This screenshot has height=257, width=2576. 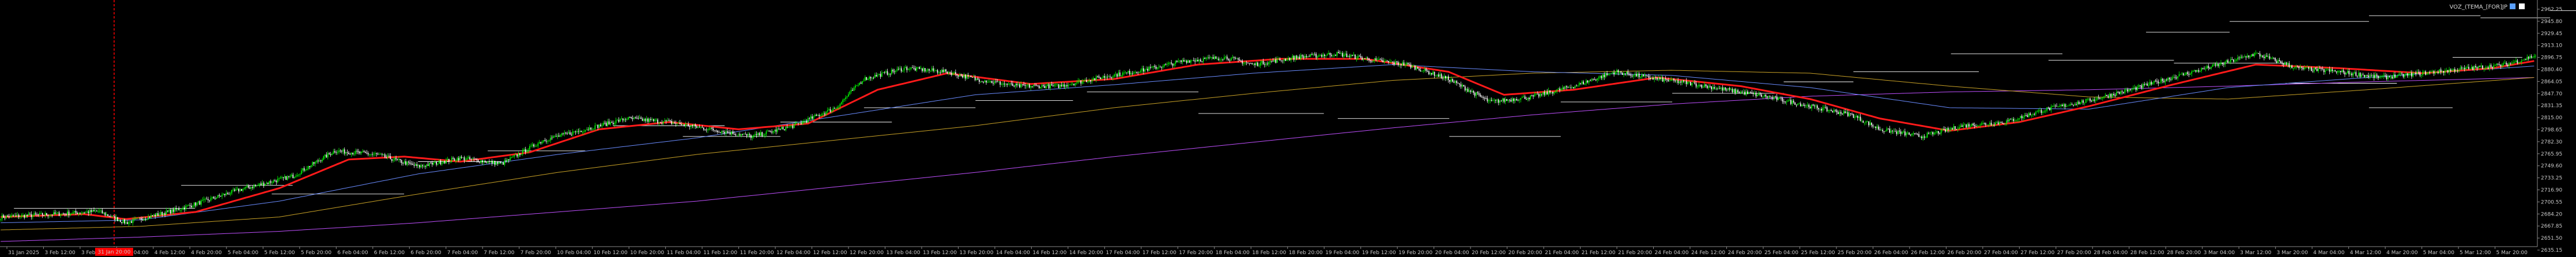 What do you see at coordinates (2522, 6) in the screenshot?
I see `indicator-close-box` at bounding box center [2522, 6].